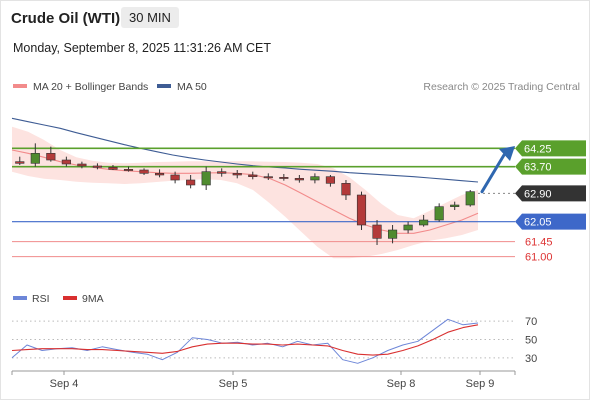  Describe the element at coordinates (20, 86) in the screenshot. I see `legend-swatch-ma20` at that location.